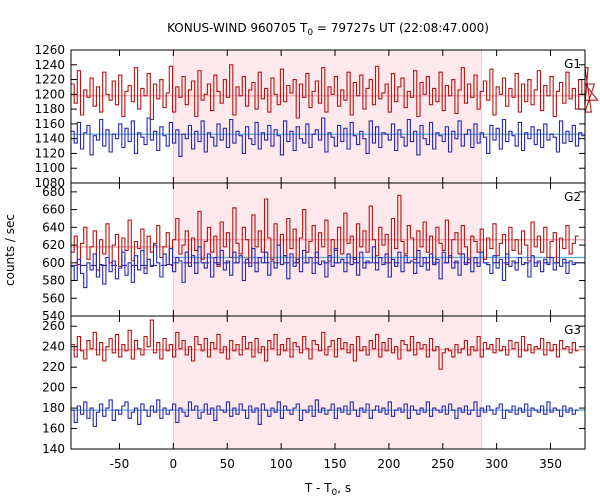 This screenshot has height=500, width=600. What do you see at coordinates (49, 65) in the screenshot?
I see `y-tick-label: 1240` at bounding box center [49, 65].